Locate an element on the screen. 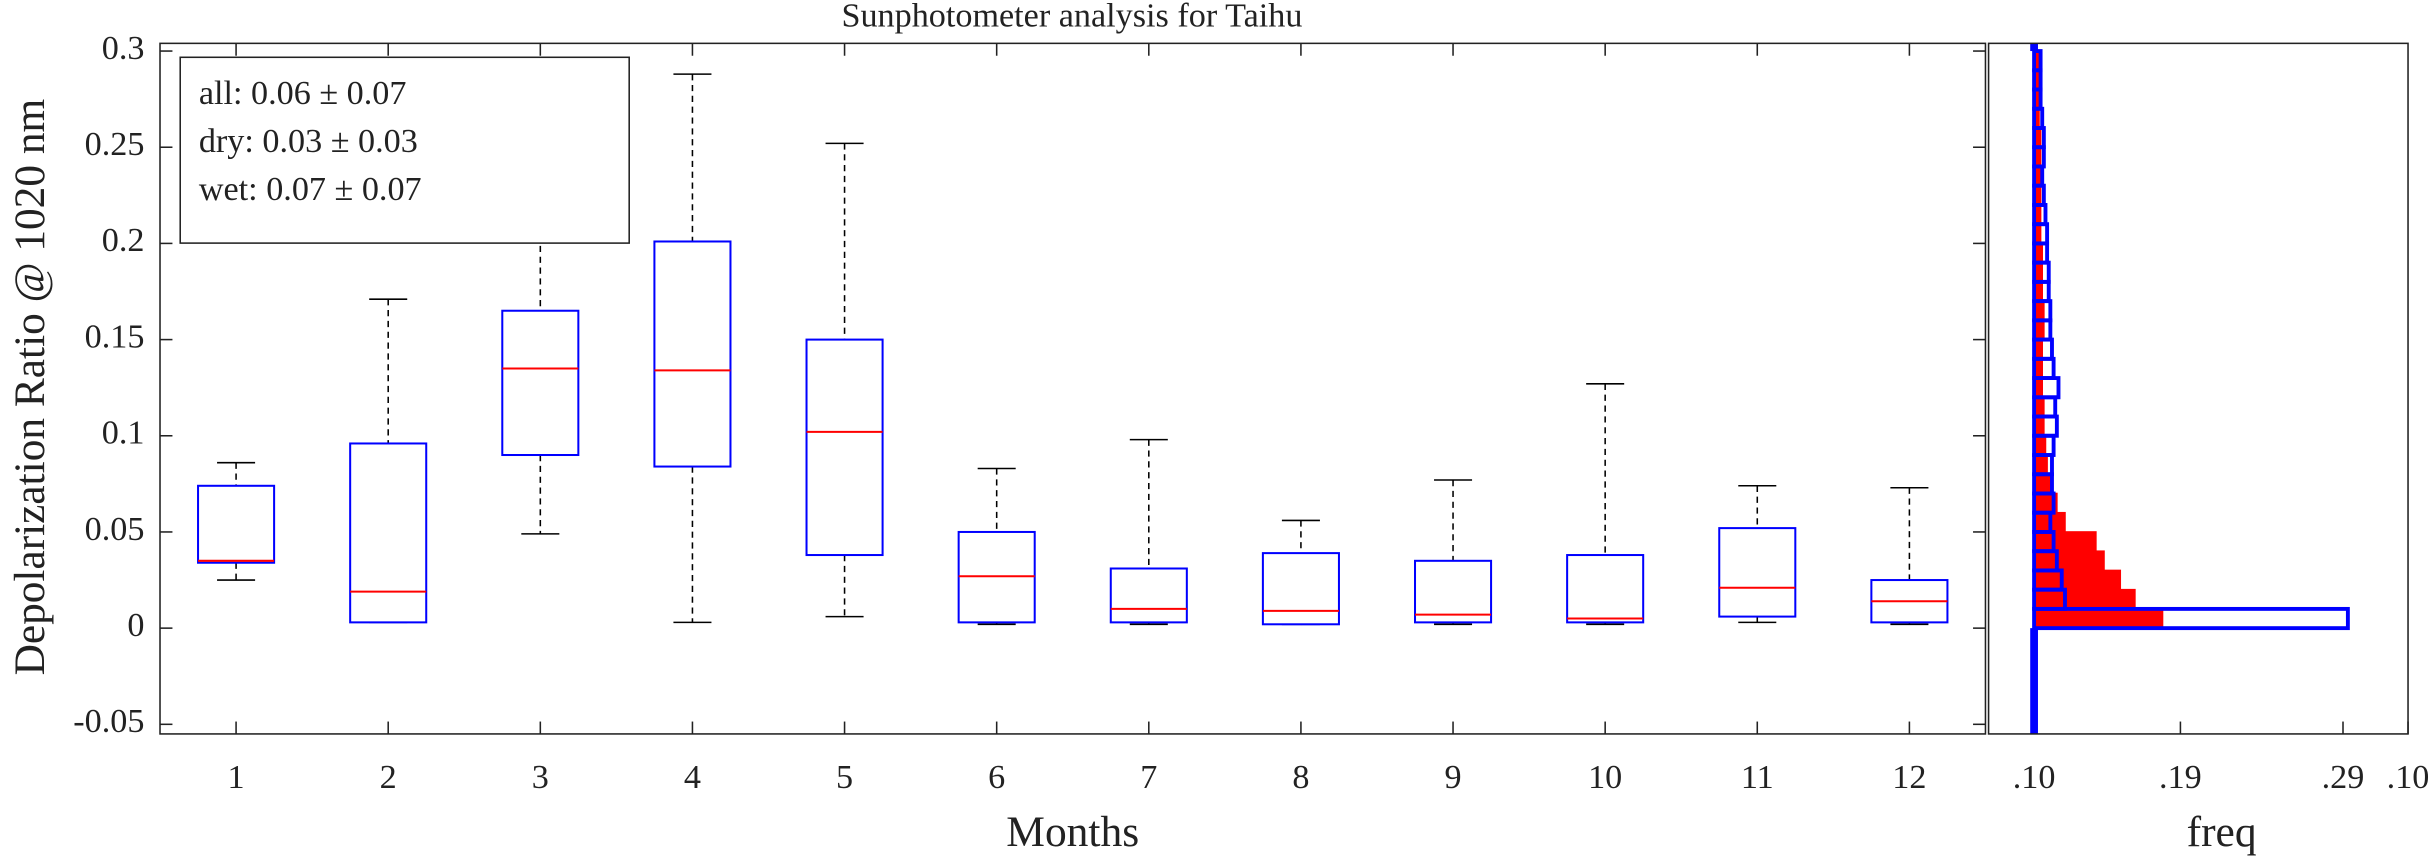 The image size is (2436, 864). y-tick-label: -0.05 is located at coordinates (108, 721).